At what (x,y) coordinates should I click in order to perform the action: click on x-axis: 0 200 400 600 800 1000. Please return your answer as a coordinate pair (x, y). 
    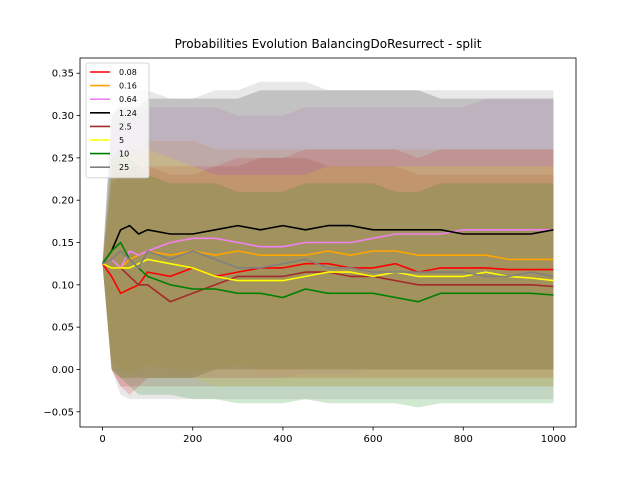
    Looking at the image, I should click on (332, 436).